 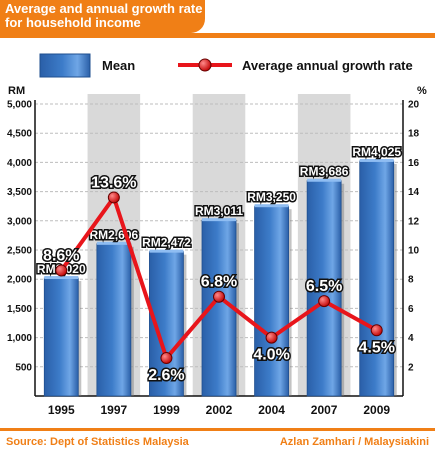 What do you see at coordinates (324, 172) in the screenshot?
I see `bar-value-label: RM3,686` at bounding box center [324, 172].